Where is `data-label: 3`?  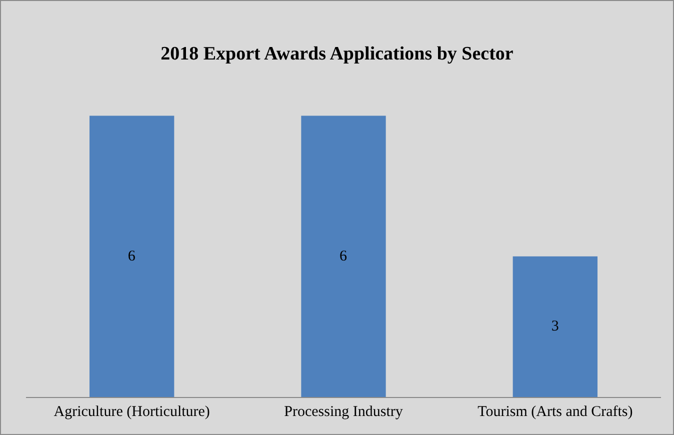
data-label: 3 is located at coordinates (555, 326).